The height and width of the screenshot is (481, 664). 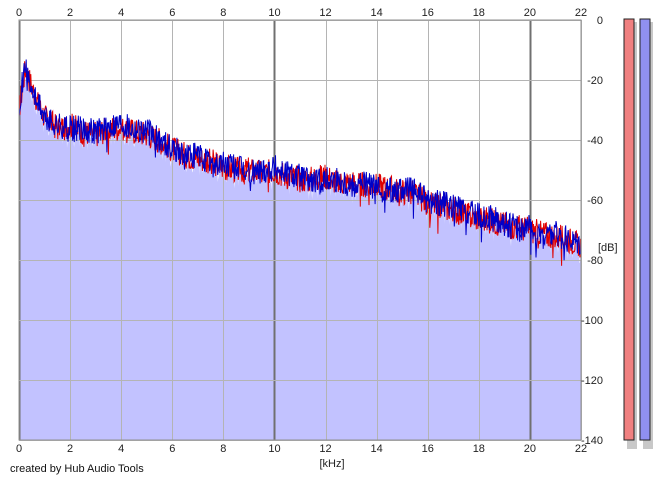 I want to click on y-tick-4: -80, so click(x=595, y=261).